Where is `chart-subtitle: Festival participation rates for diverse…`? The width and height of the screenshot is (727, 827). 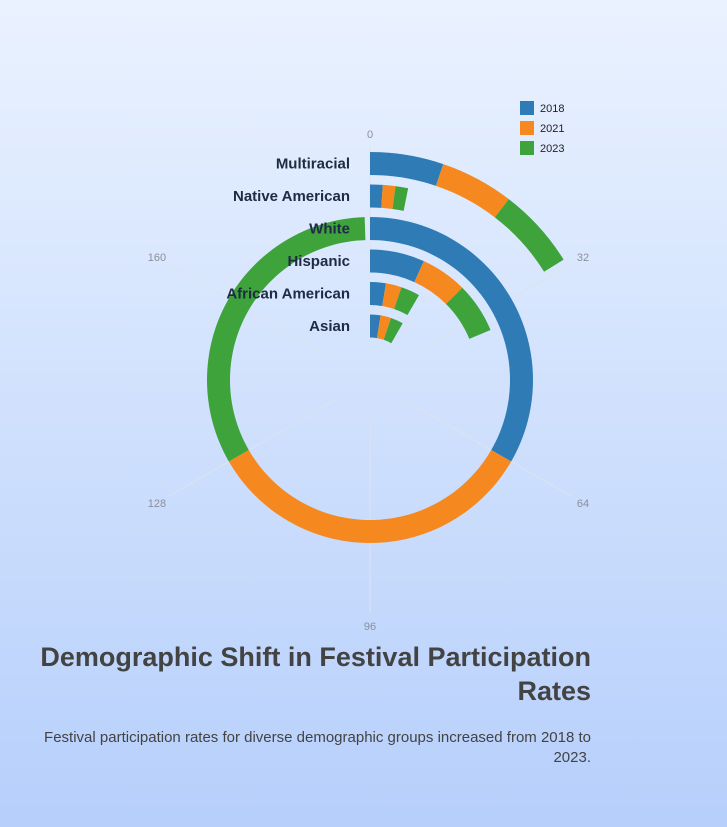
chart-subtitle: Festival participation rates for diverse… is located at coordinates (317, 747).